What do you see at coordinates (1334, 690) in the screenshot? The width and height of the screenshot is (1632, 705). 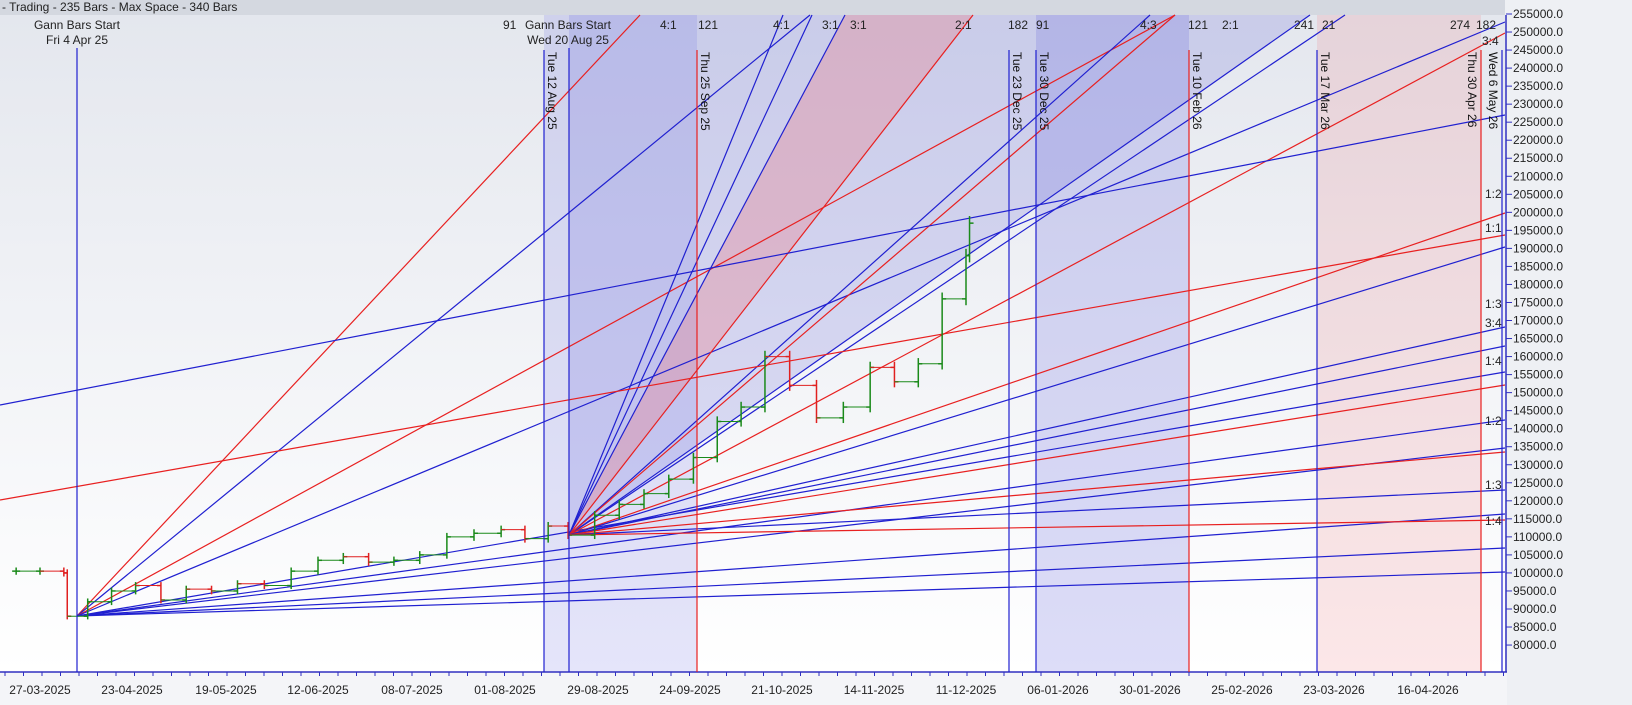 I see `x-tick-label: 23-03-2026` at bounding box center [1334, 690].